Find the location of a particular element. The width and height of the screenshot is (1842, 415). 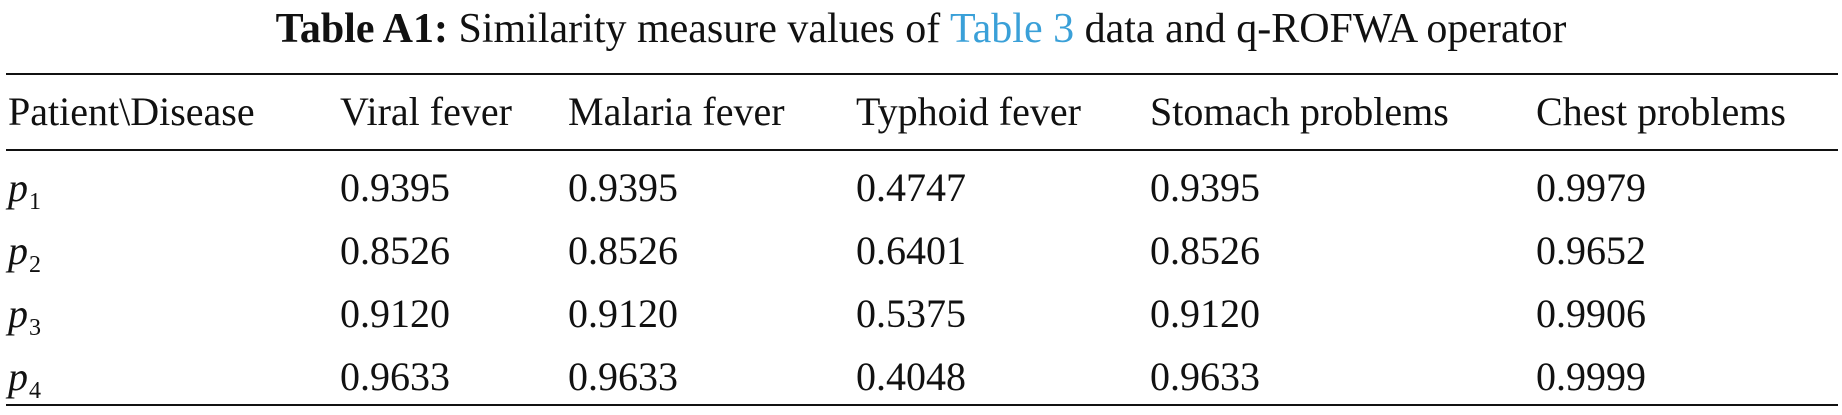

caption-label: Table A1: is located at coordinates (361, 29).